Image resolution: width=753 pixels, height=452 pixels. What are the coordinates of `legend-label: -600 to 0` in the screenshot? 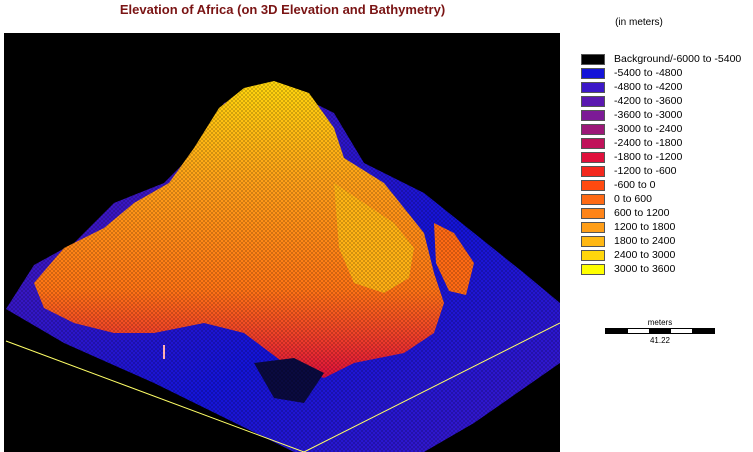 It's located at (635, 185).